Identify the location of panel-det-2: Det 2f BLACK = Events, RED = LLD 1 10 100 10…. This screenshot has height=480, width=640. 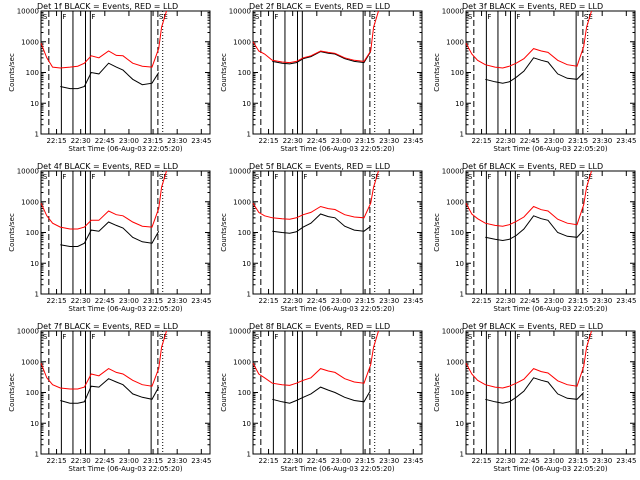
(321, 77).